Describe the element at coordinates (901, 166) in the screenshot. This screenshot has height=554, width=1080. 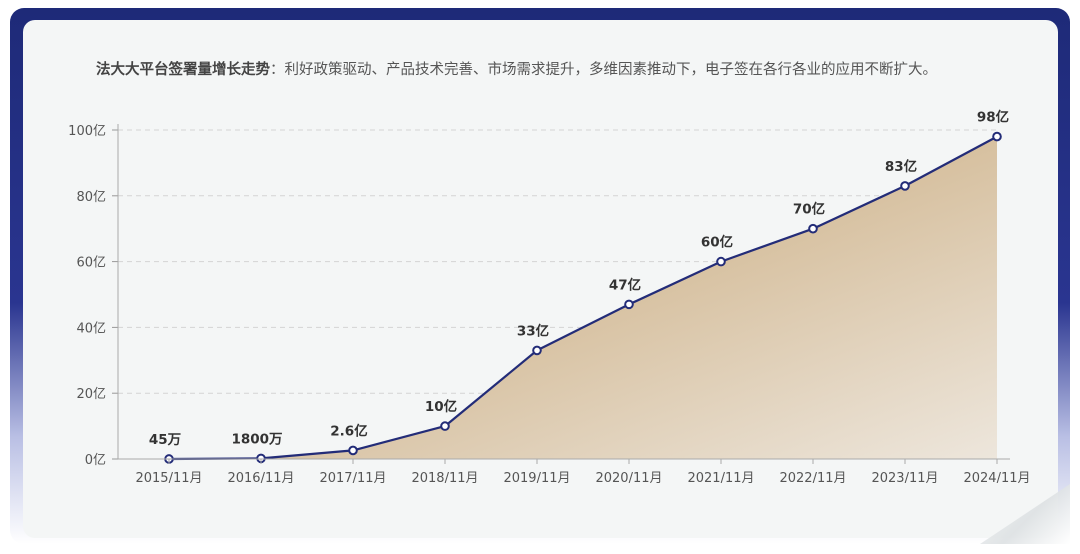
I see `data-label: 83亿` at that location.